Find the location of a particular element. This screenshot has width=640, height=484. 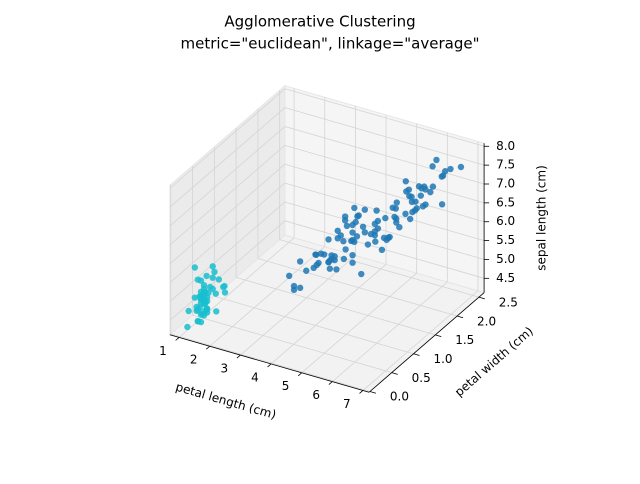

x-axis-label: petal length (cm) is located at coordinates (226, 401).